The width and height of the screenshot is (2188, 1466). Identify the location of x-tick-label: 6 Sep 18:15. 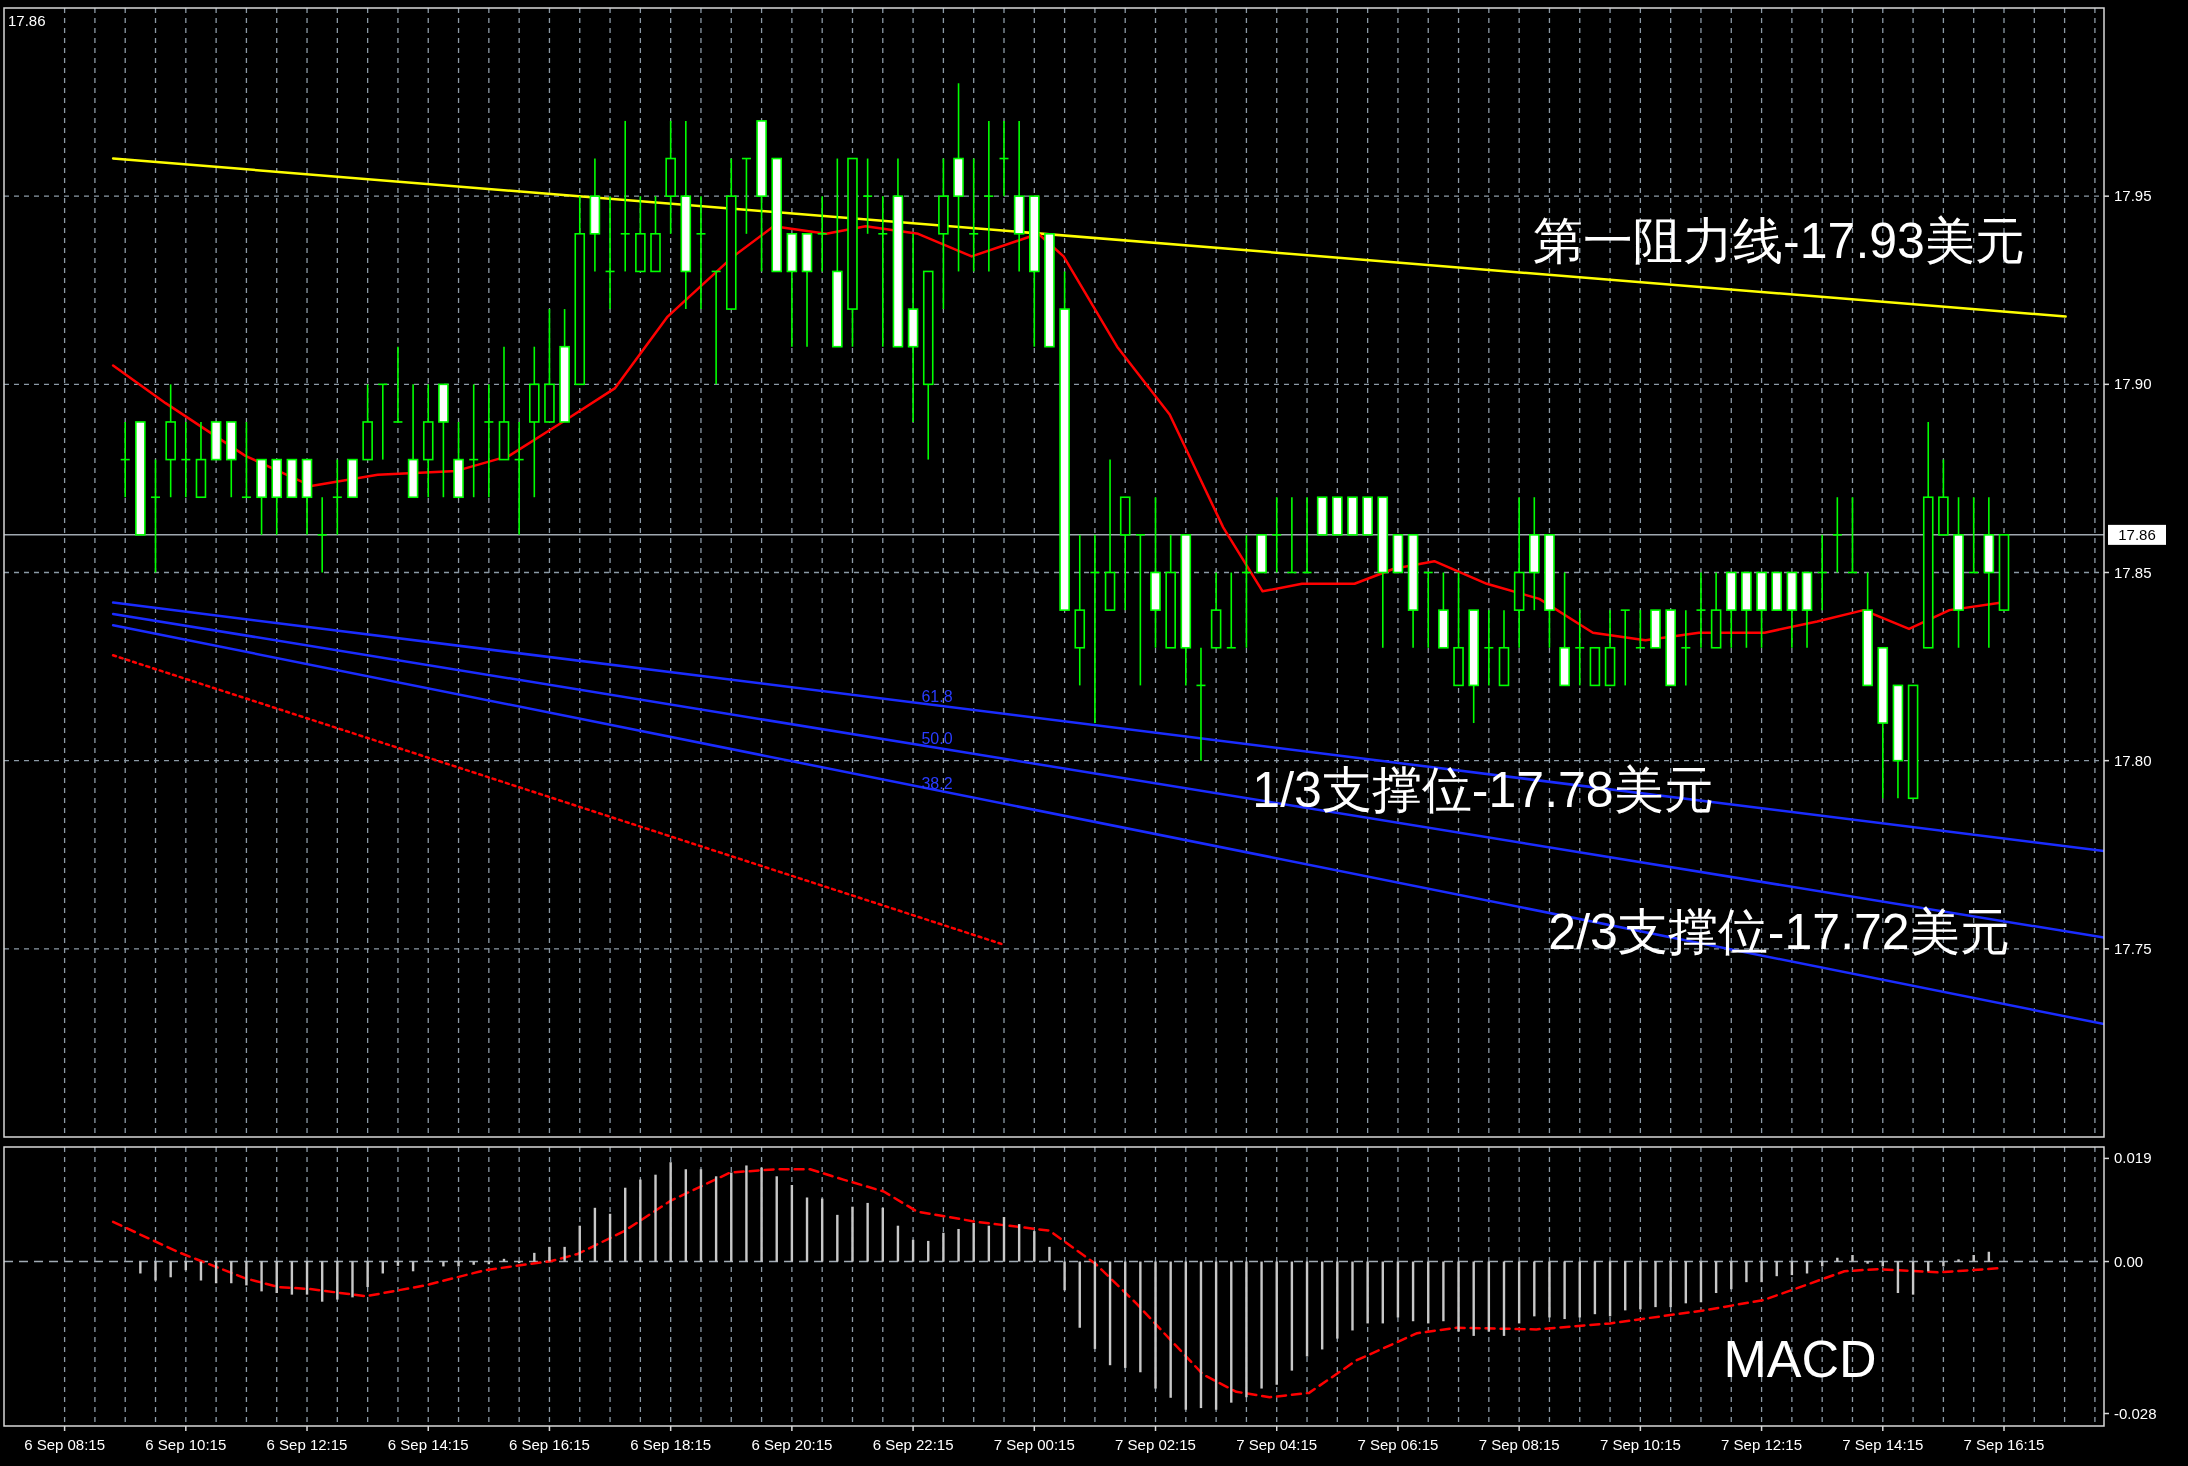
(671, 1444).